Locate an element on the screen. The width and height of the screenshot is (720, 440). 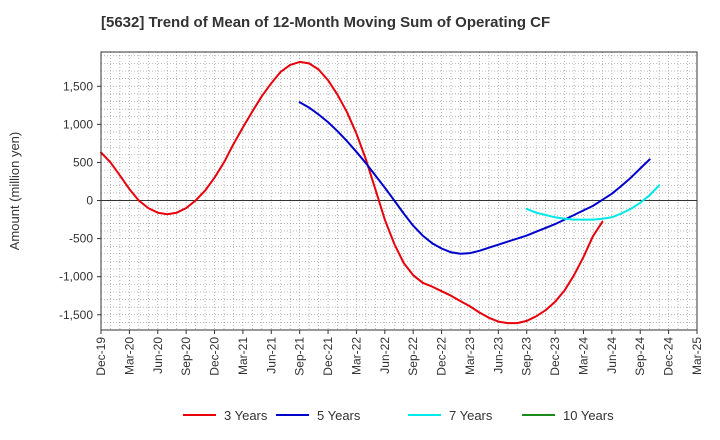
legend-item: 5 Years is located at coordinates (318, 415).